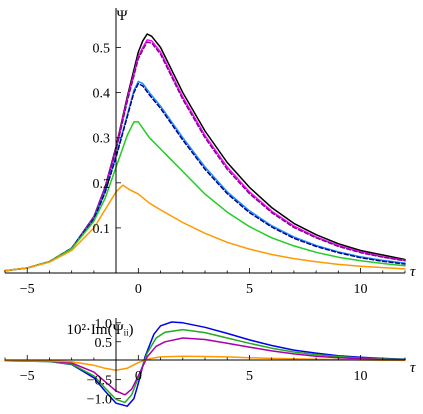 This screenshot has width=423, height=414. I want to click on y-axis-label: Ψ, so click(122, 16).